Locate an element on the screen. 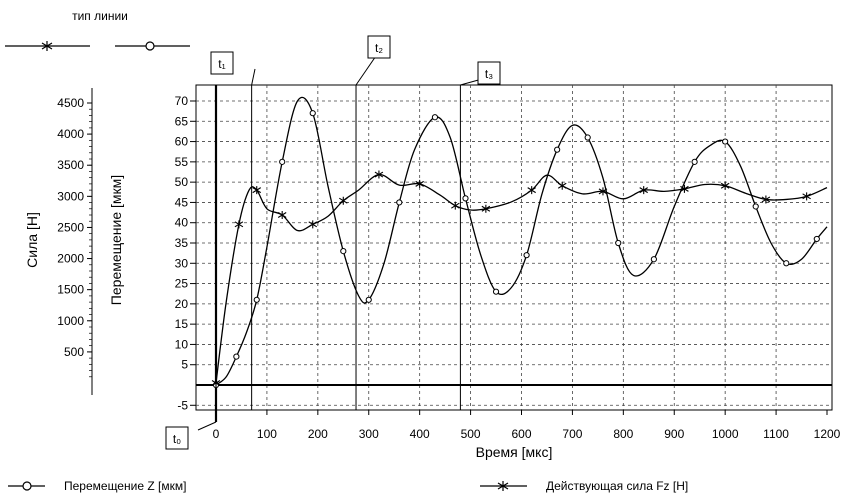  legend-top-circle-sample is located at coordinates (152, 46).